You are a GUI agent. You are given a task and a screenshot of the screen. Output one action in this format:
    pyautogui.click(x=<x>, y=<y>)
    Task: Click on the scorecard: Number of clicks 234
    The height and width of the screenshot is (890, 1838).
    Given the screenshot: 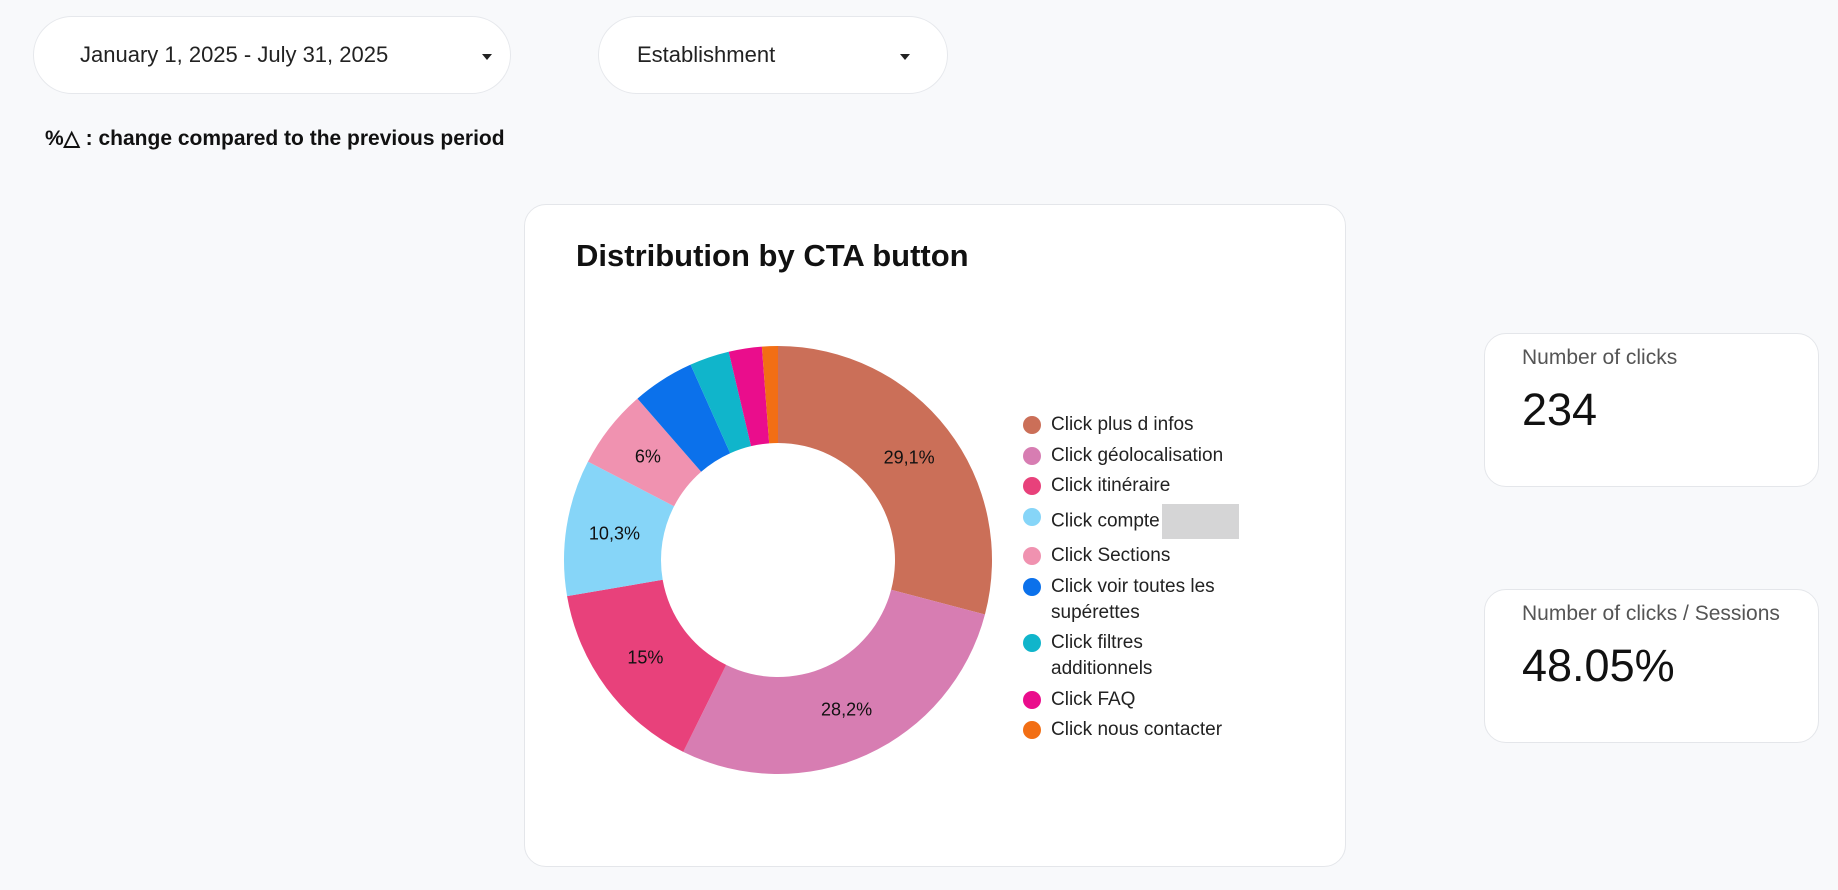 What is the action you would take?
    pyautogui.click(x=1651, y=410)
    